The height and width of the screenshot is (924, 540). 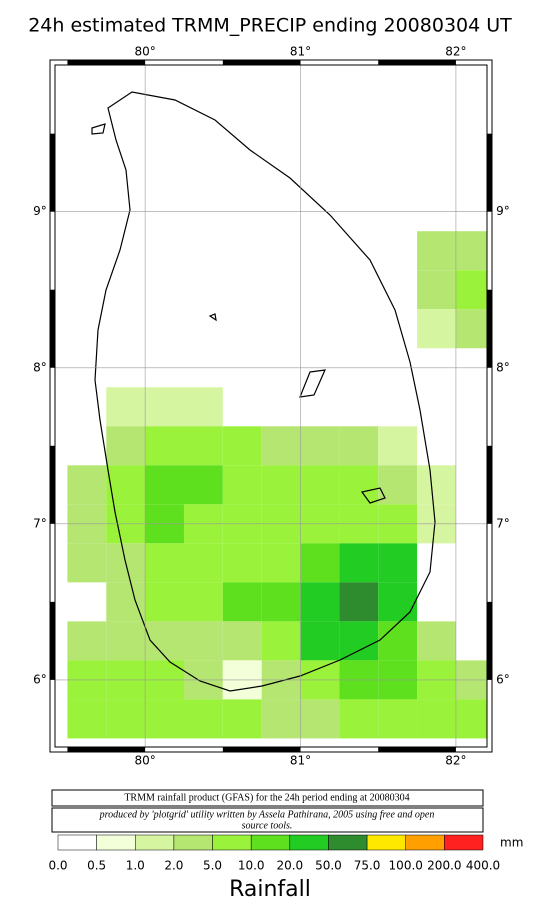 What do you see at coordinates (455, 761) in the screenshot?
I see `lon-label: 82°` at bounding box center [455, 761].